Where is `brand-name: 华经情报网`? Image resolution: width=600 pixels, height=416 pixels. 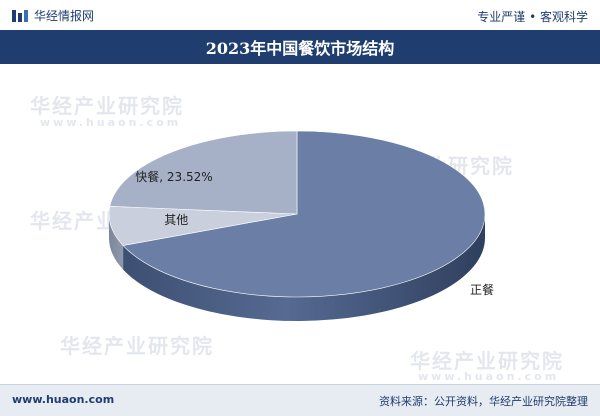 brand-name: 华经情报网 is located at coordinates (64, 16).